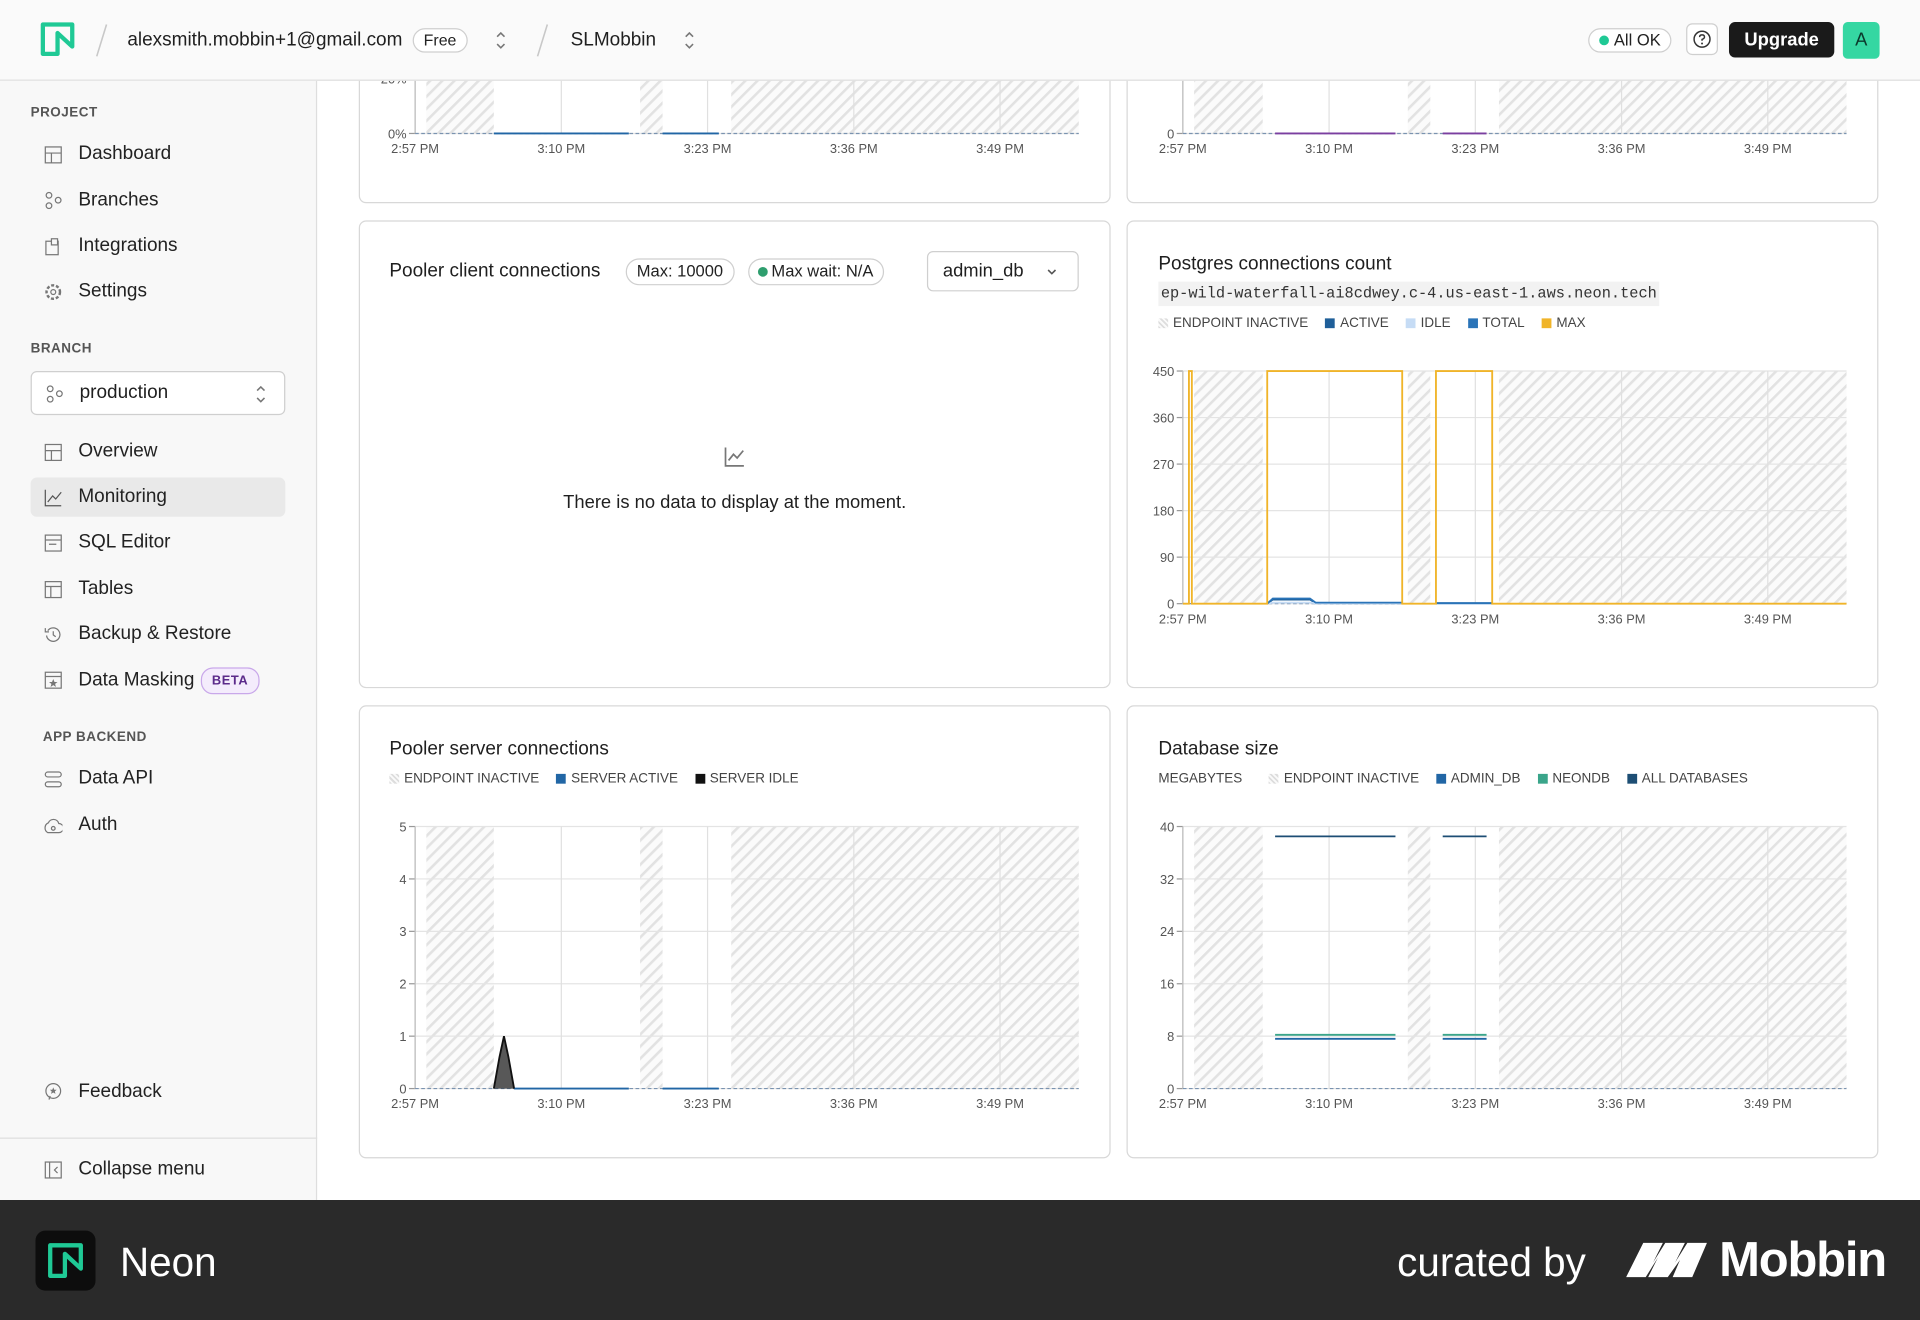  Describe the element at coordinates (1163, 417) in the screenshot. I see `y-tick-label: 360` at that location.